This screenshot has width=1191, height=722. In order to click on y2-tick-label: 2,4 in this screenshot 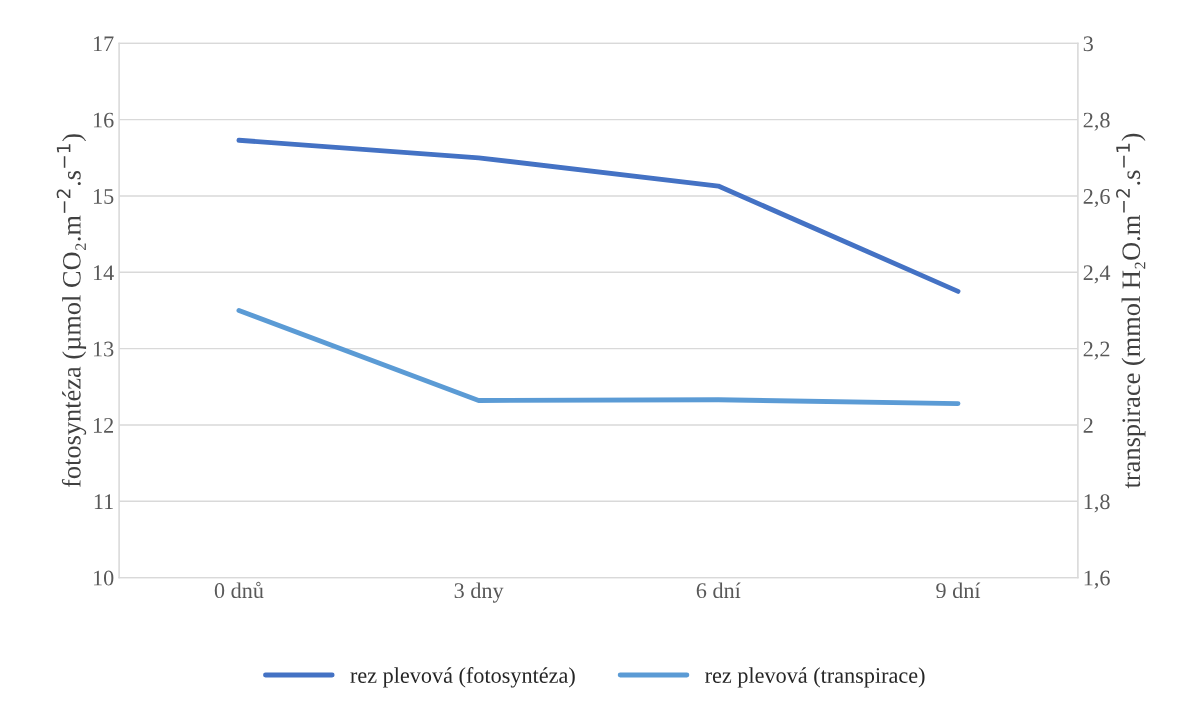, I will do `click(1097, 274)`.